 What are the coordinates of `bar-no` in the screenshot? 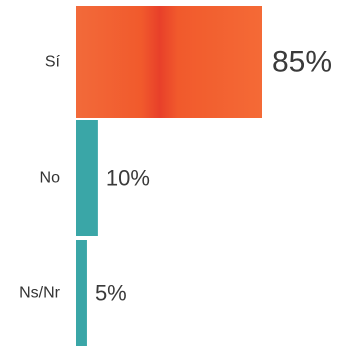 It's located at (87, 178).